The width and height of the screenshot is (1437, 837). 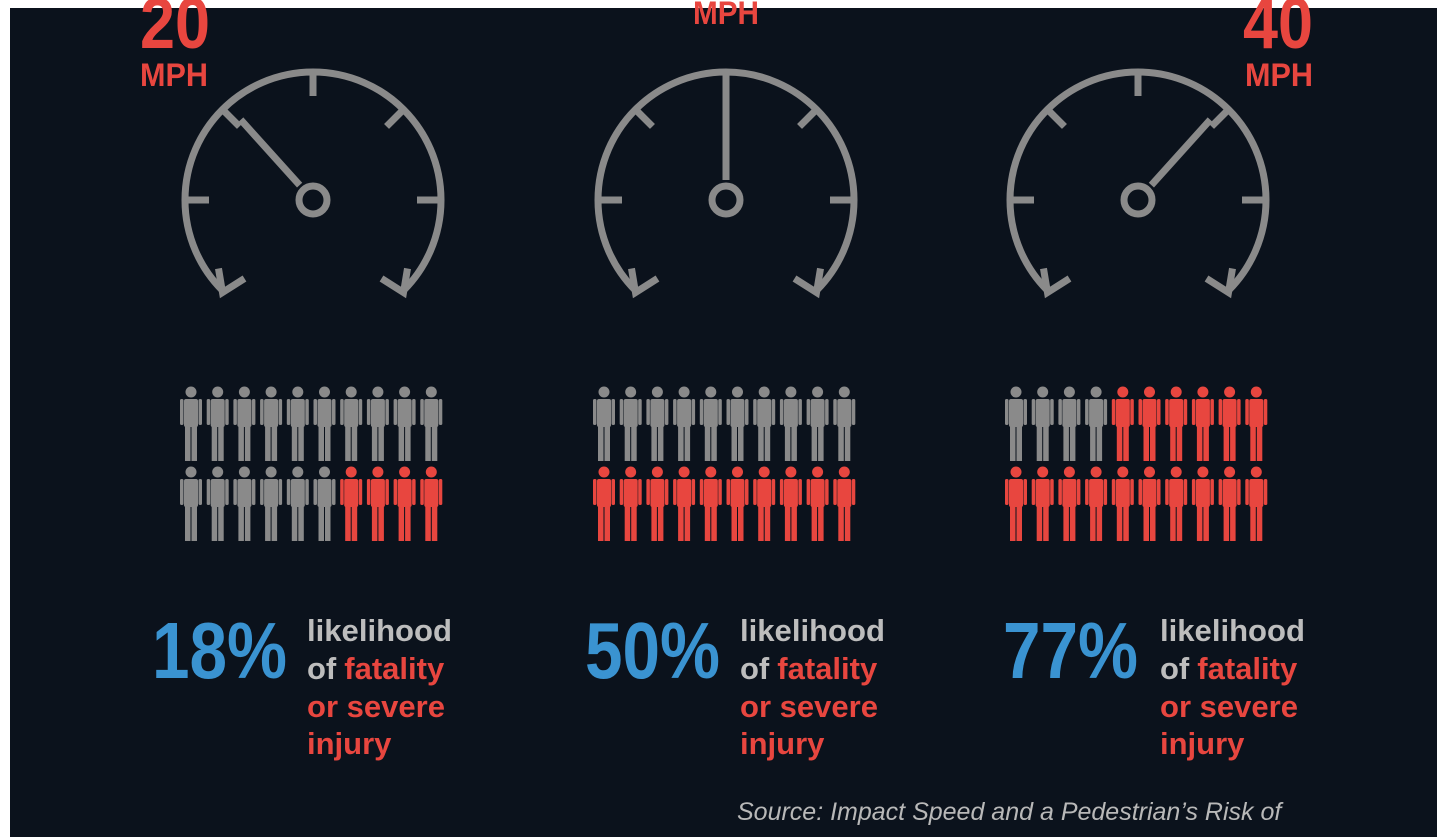 What do you see at coordinates (808, 118) in the screenshot?
I see `gauge-tick` at bounding box center [808, 118].